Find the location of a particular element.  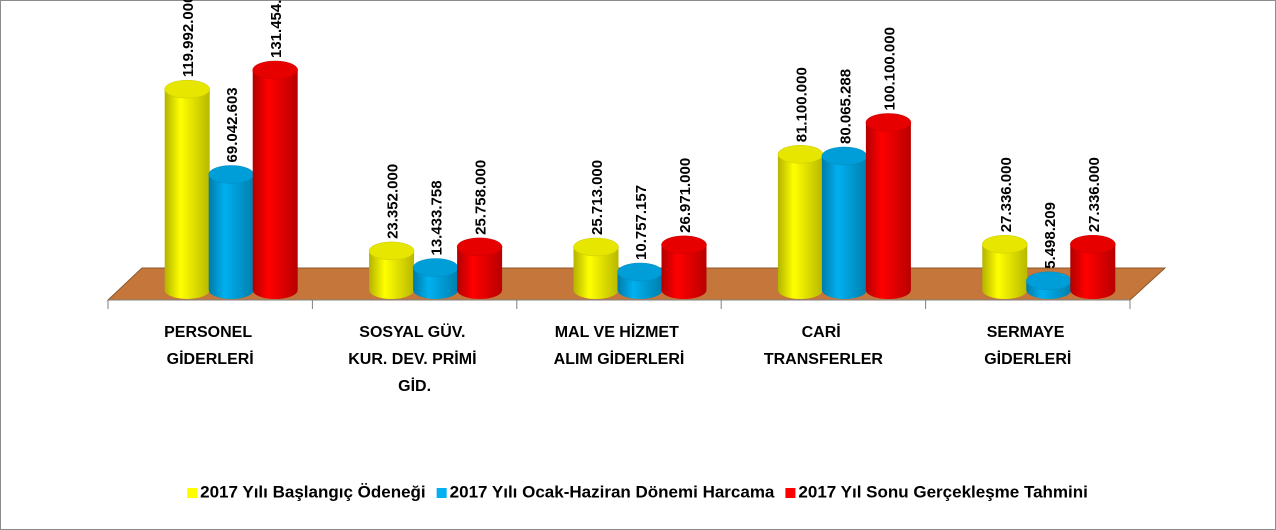

x-tick-label: SERMAYE GİDERLERİ is located at coordinates (1027, 346).